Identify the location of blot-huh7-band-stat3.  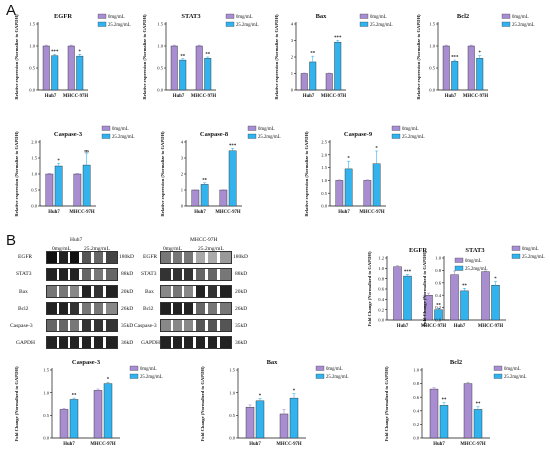
(82, 274).